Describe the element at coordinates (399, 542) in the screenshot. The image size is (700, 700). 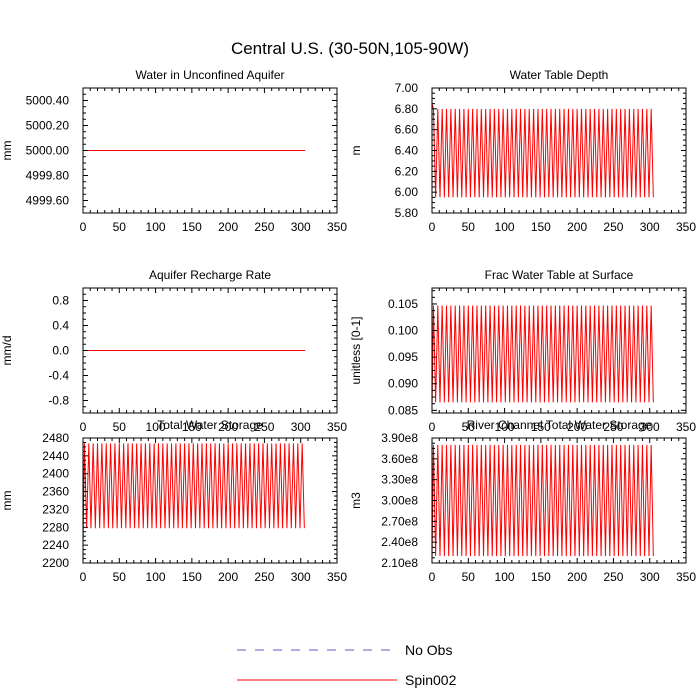
I see `y-tick-label: 2.40e8` at that location.